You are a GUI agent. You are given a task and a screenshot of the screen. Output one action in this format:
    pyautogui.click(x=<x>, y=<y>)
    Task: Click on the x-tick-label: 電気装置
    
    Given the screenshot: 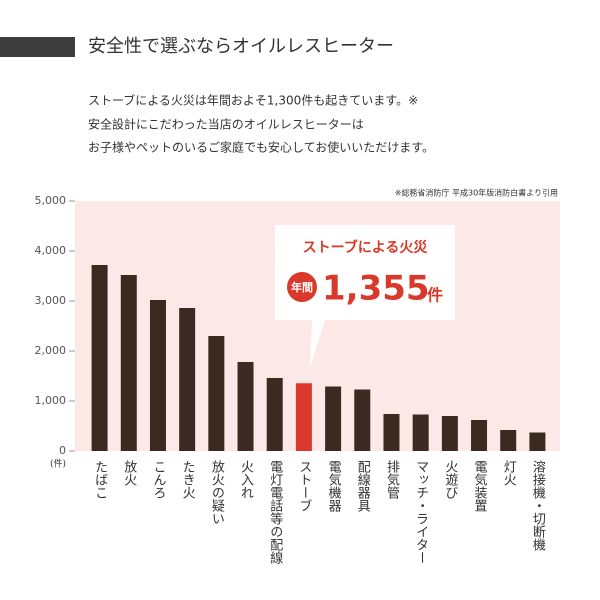 What is the action you would take?
    pyautogui.click(x=480, y=486)
    